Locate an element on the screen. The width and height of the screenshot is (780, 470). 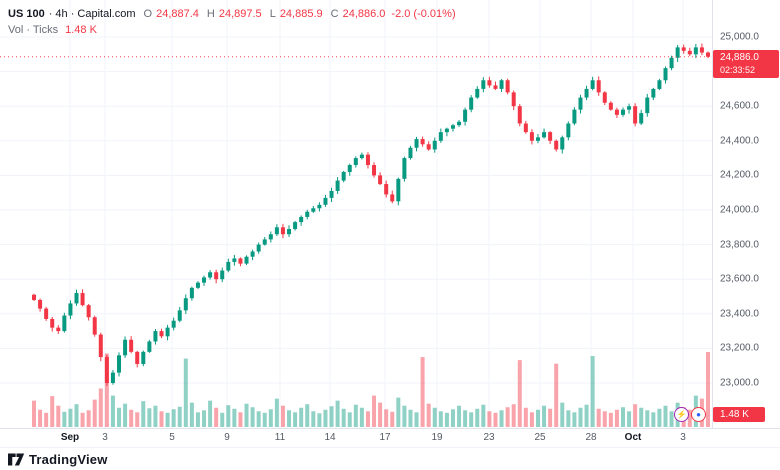
bar-countdown: 02:33:52 is located at coordinates (738, 69).